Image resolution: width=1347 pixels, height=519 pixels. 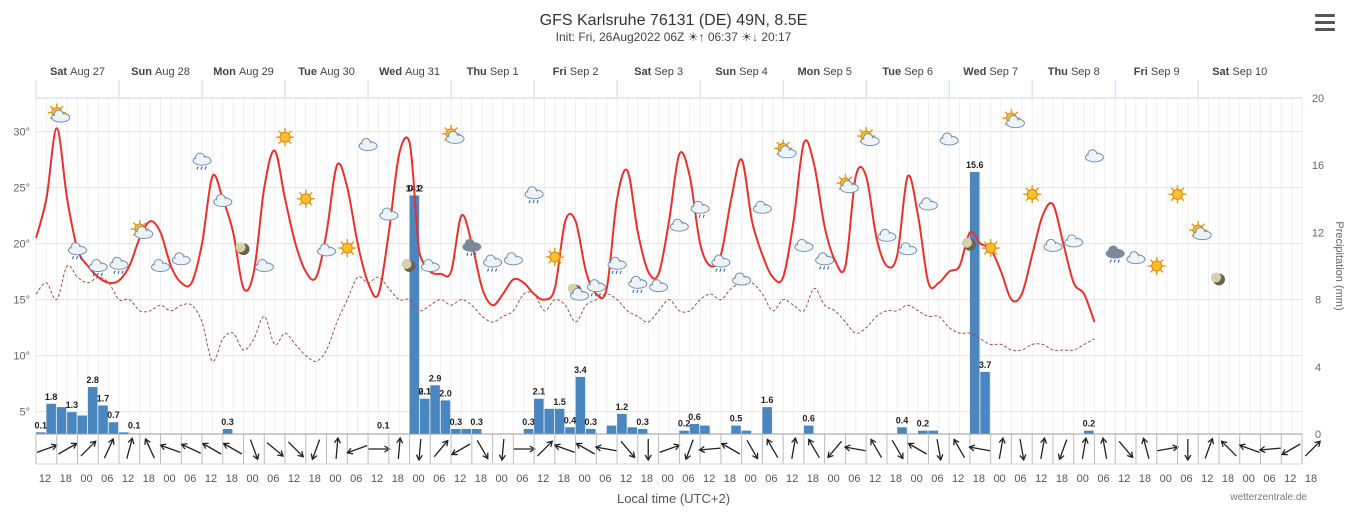 What do you see at coordinates (424, 392) in the screenshot?
I see `precip-label: 2.1` at bounding box center [424, 392].